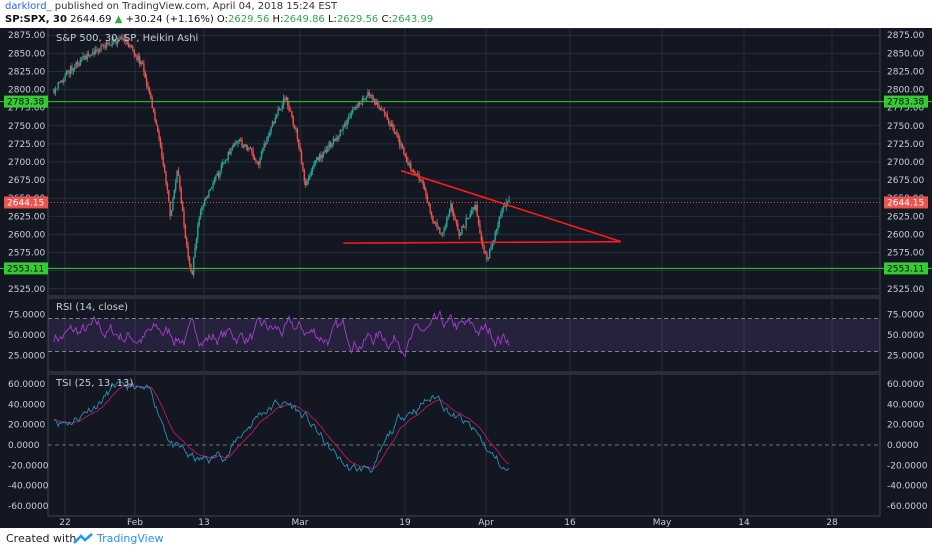 This screenshot has width=932, height=550. What do you see at coordinates (832, 523) in the screenshot?
I see `x-tick-label-9: 28` at bounding box center [832, 523].